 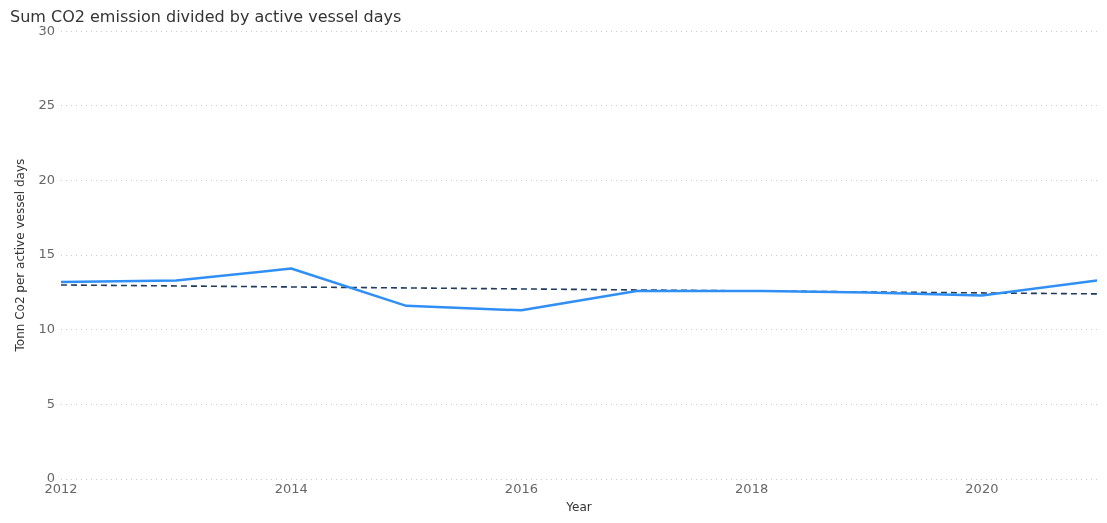 What do you see at coordinates (291, 489) in the screenshot?
I see `x-tick-label: 2014` at bounding box center [291, 489].